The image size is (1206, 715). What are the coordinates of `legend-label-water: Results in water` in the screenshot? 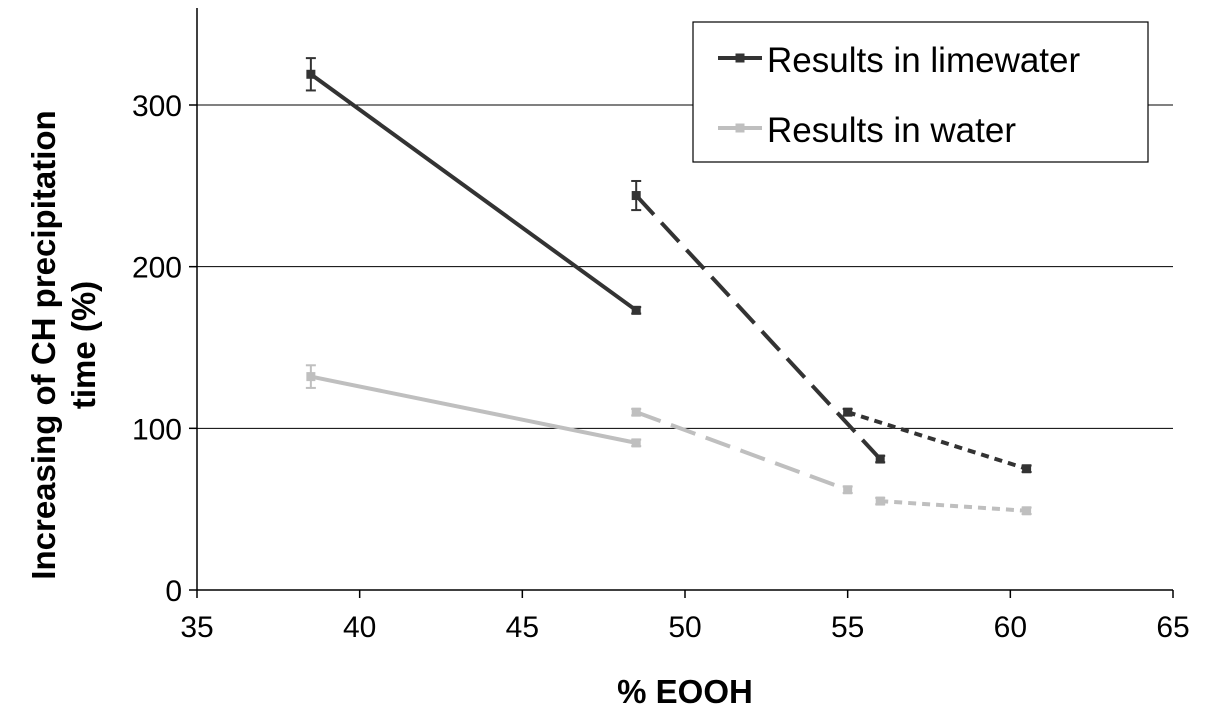 It's located at (891, 130).